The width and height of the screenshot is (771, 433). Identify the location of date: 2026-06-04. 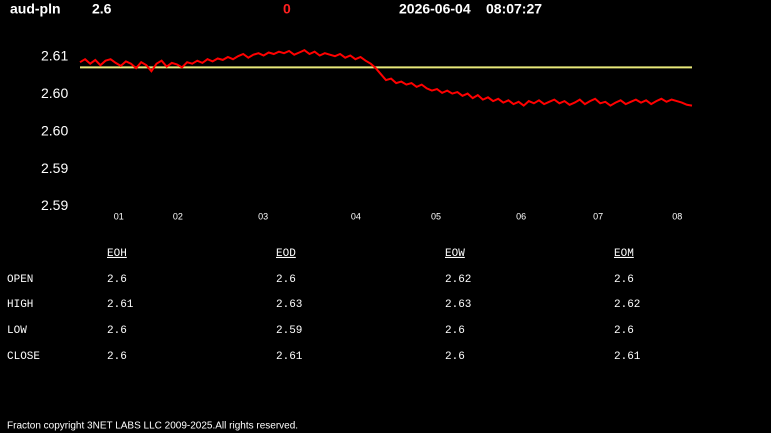
(435, 9).